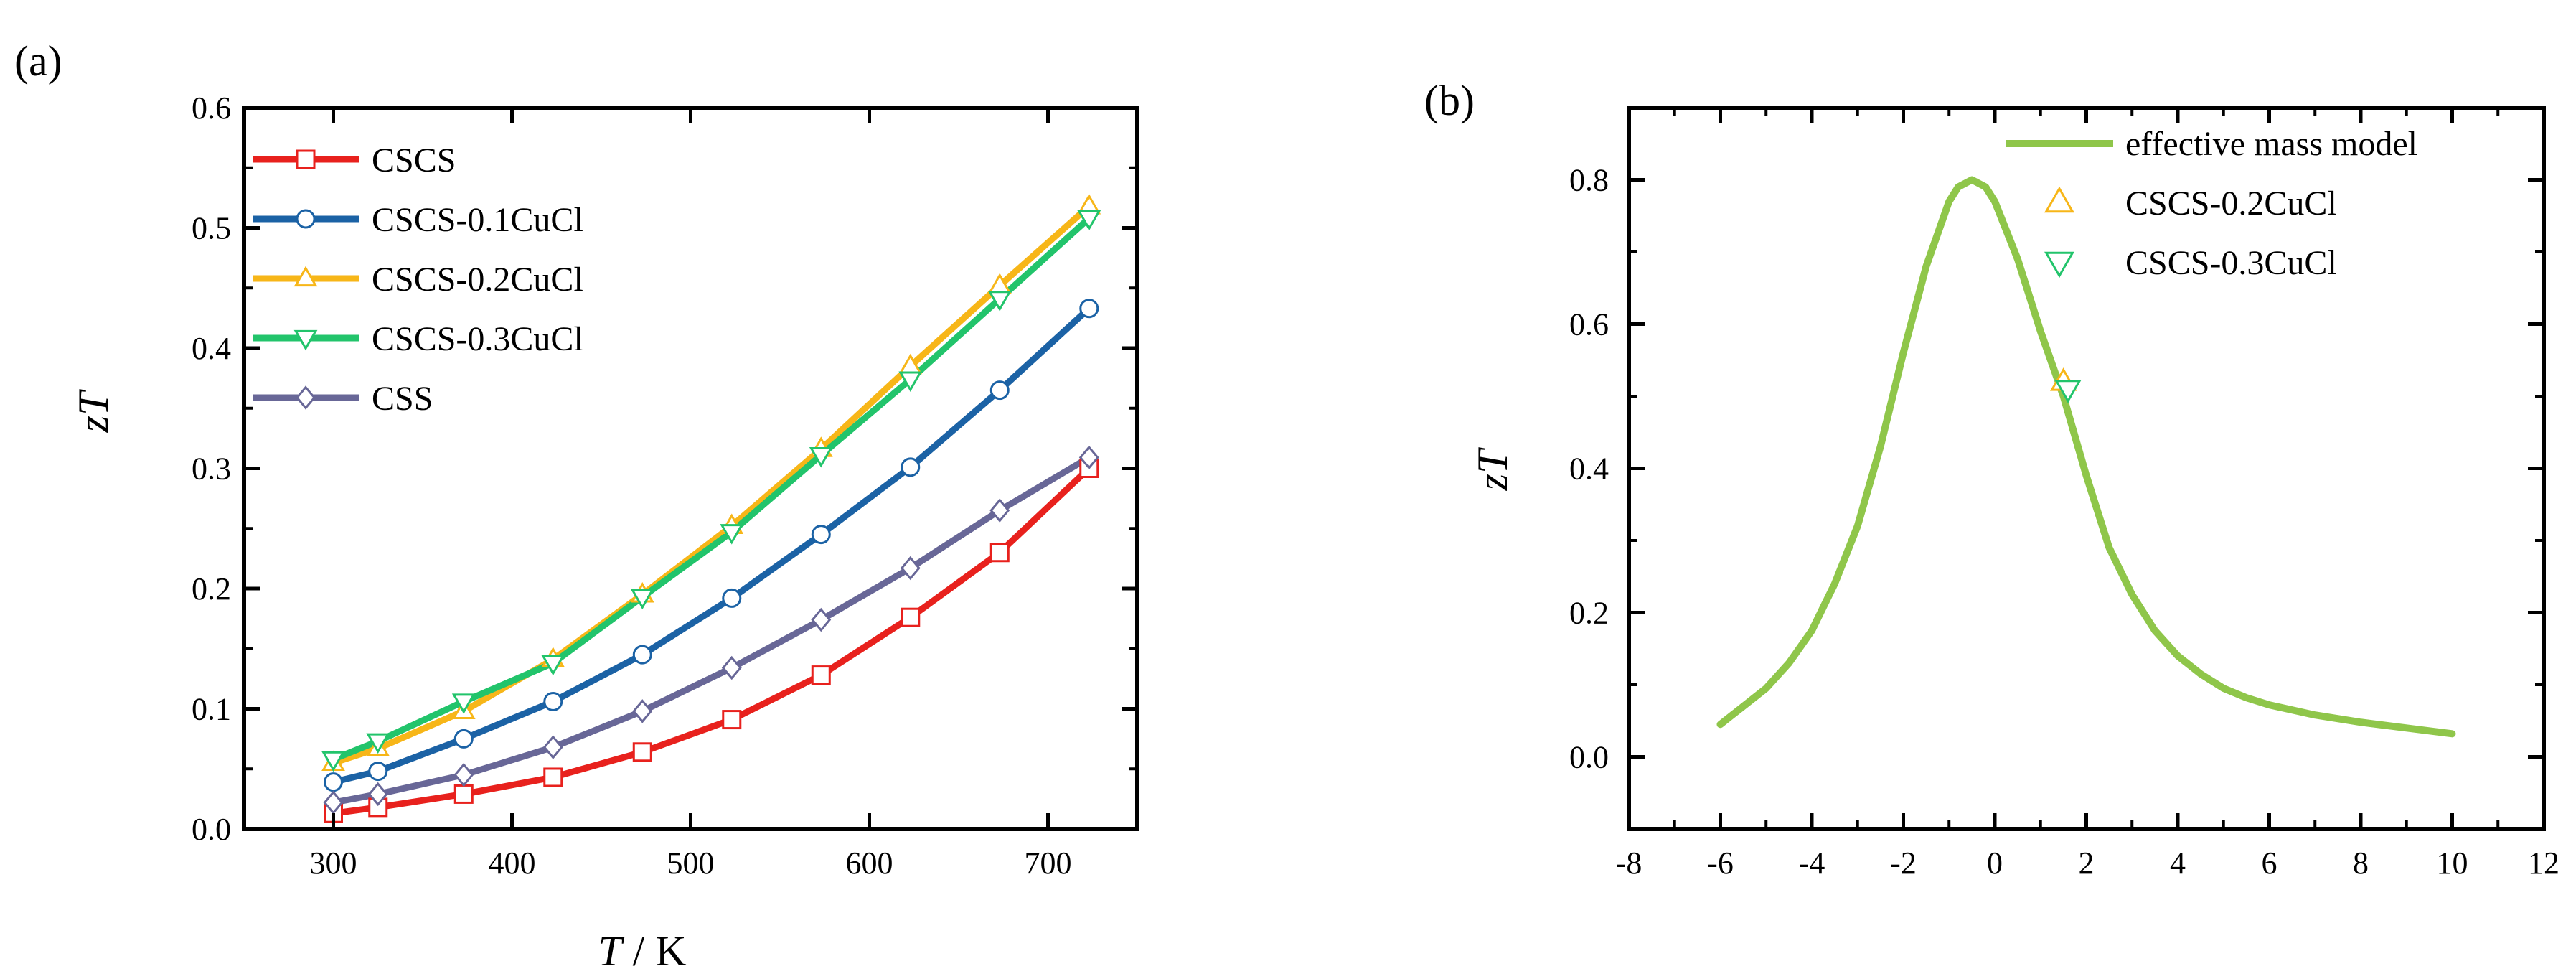  I want to click on panel-a-label: (a), so click(38, 61).